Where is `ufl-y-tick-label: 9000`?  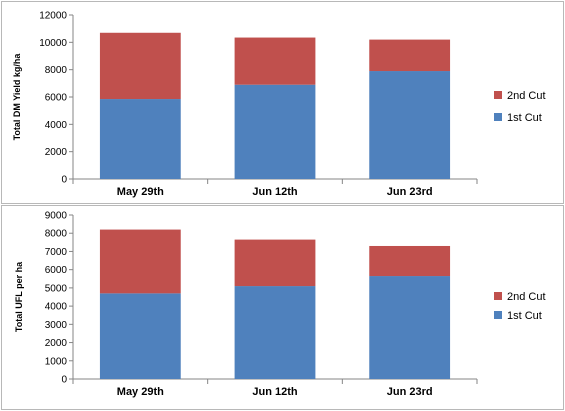 ufl-y-tick-label: 9000 is located at coordinates (56, 216).